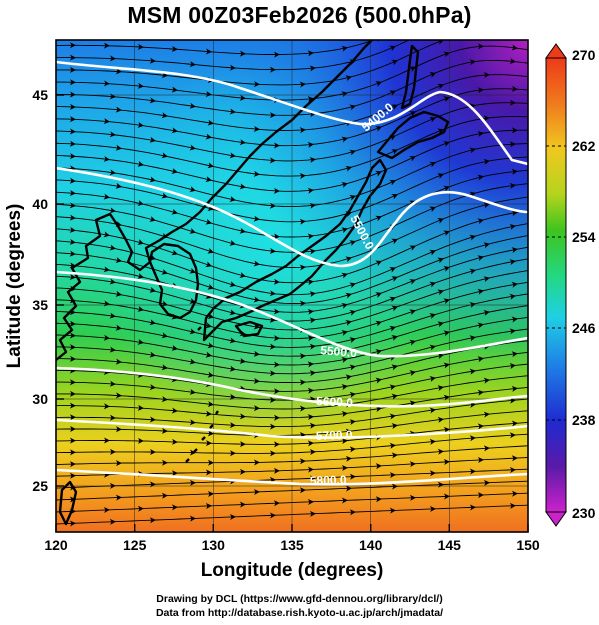 The height and width of the screenshot is (625, 599). I want to click on y-tick-45: 45, so click(40, 95).